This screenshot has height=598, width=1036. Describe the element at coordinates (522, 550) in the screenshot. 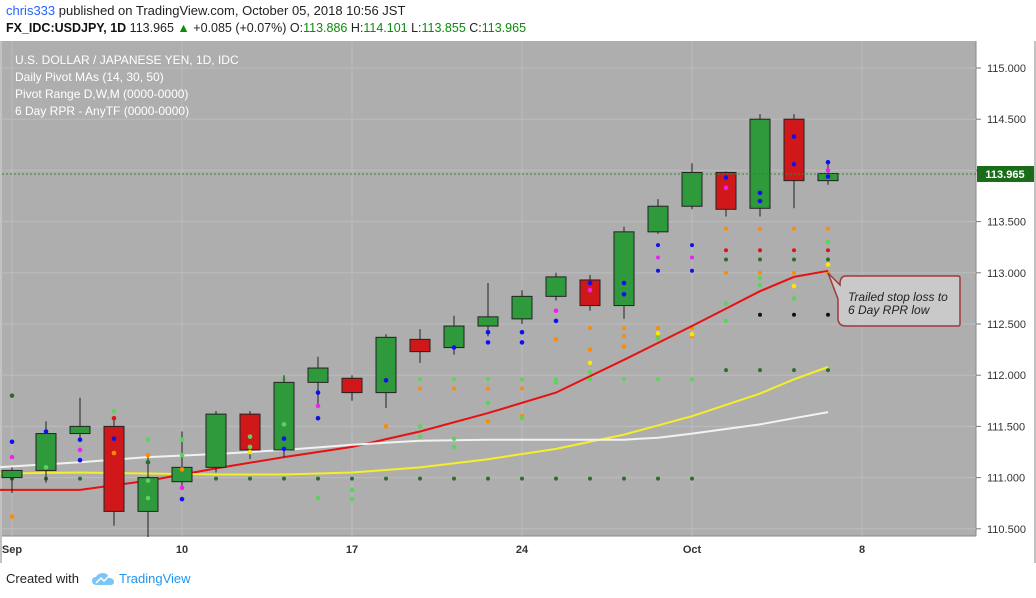

I see `x-tick-label: 24` at that location.